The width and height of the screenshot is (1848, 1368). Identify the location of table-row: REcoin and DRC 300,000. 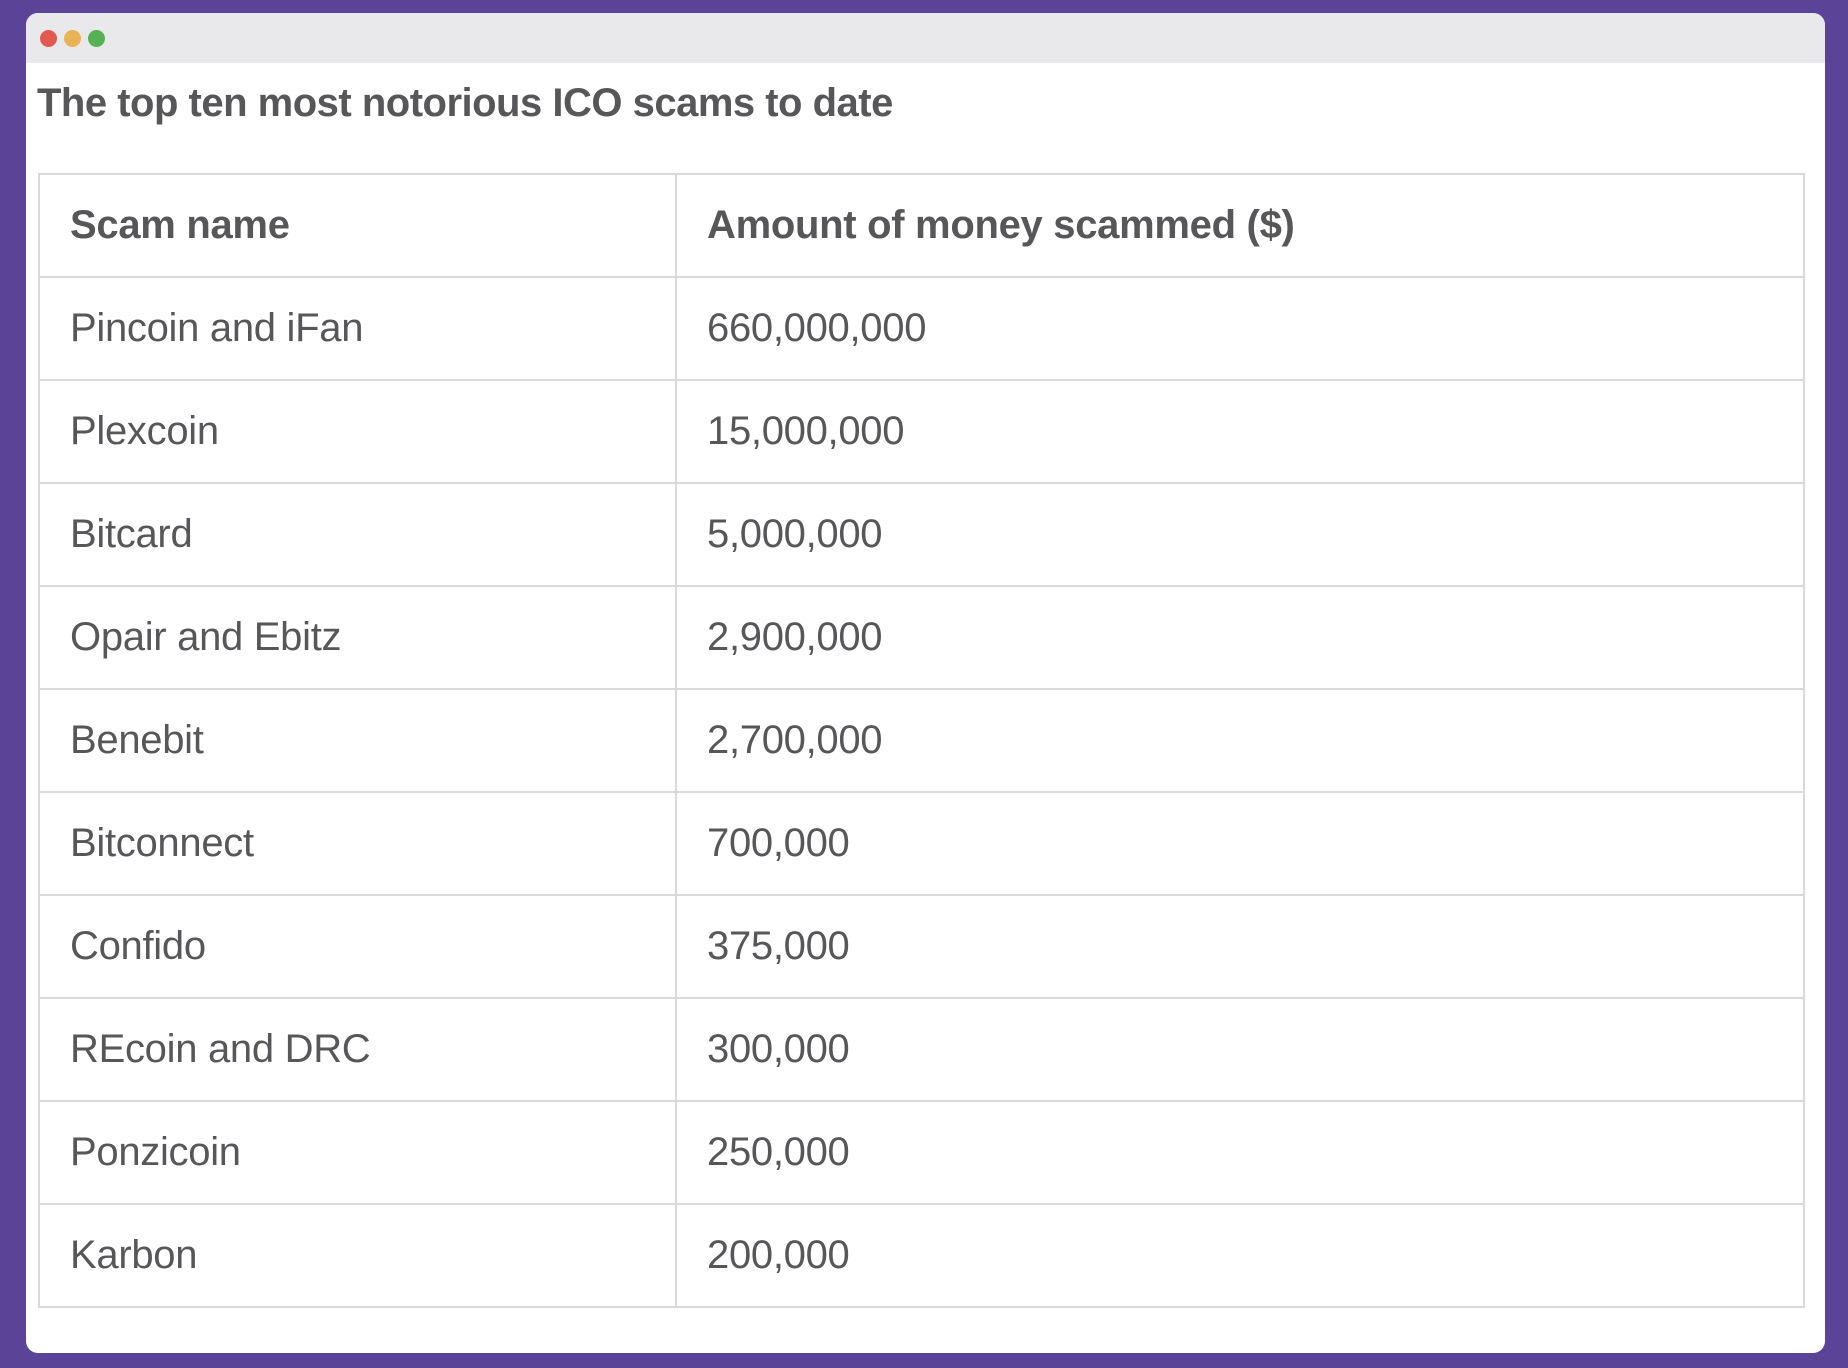
(921, 1049).